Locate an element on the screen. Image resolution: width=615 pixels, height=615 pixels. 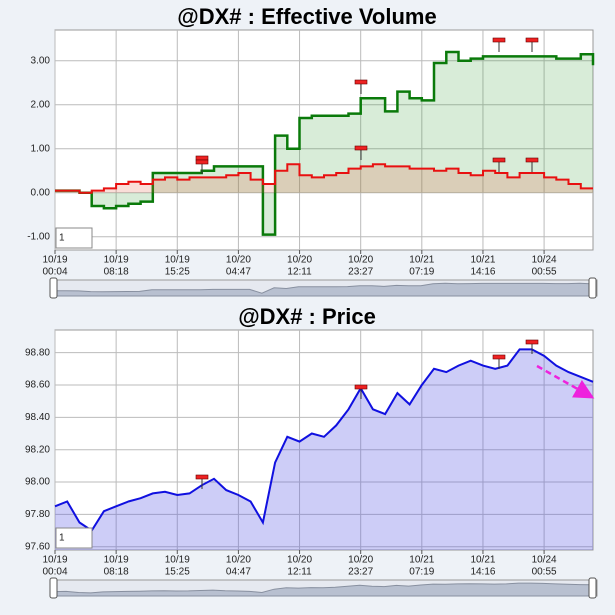
y-tick-label: 98.80 is located at coordinates (37, 352).